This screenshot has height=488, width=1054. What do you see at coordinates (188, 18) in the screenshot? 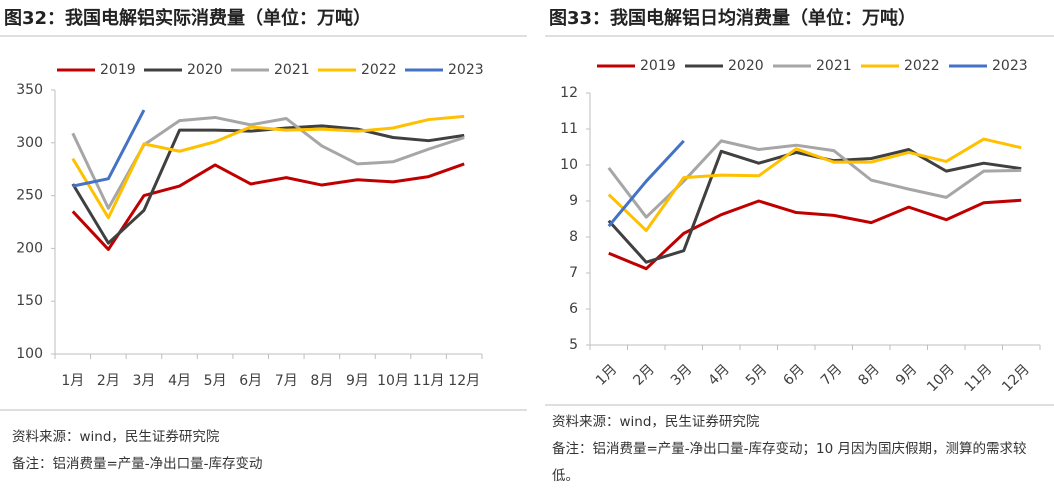
I see `chart-title: 图32：我国电解铝实际消费量（单位：万吨）` at bounding box center [188, 18].